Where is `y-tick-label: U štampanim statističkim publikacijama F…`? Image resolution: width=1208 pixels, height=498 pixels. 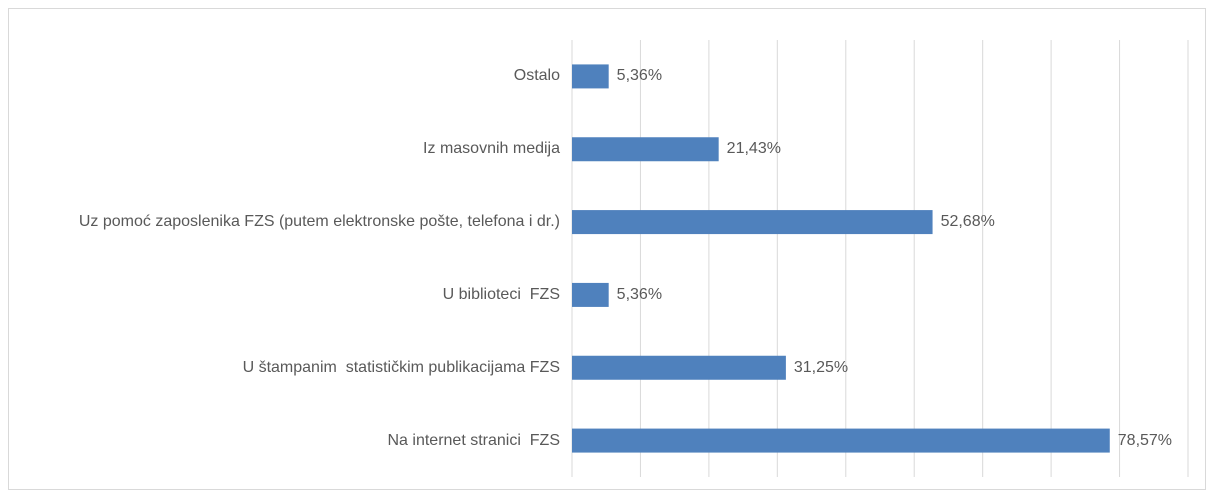
y-tick-label: U štampanim statističkim publikacijama F… is located at coordinates (401, 367).